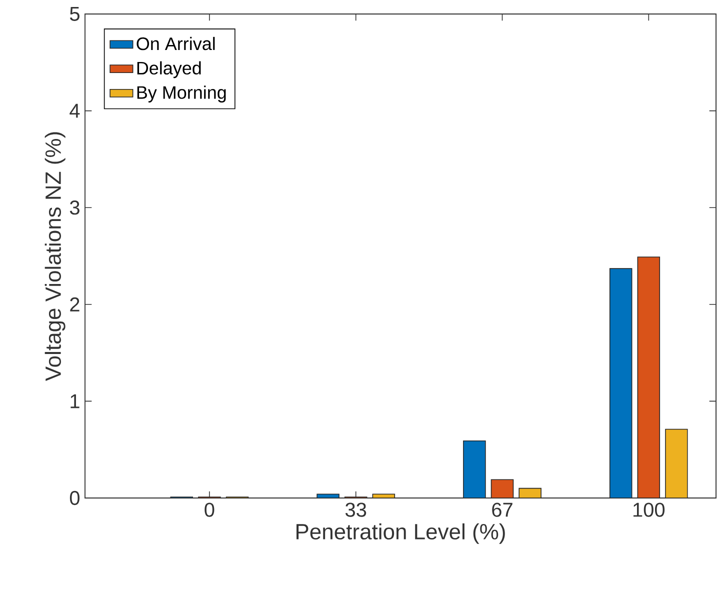 The height and width of the screenshot is (589, 717). What do you see at coordinates (75, 111) in the screenshot?
I see `y-tick-label: 4` at bounding box center [75, 111].